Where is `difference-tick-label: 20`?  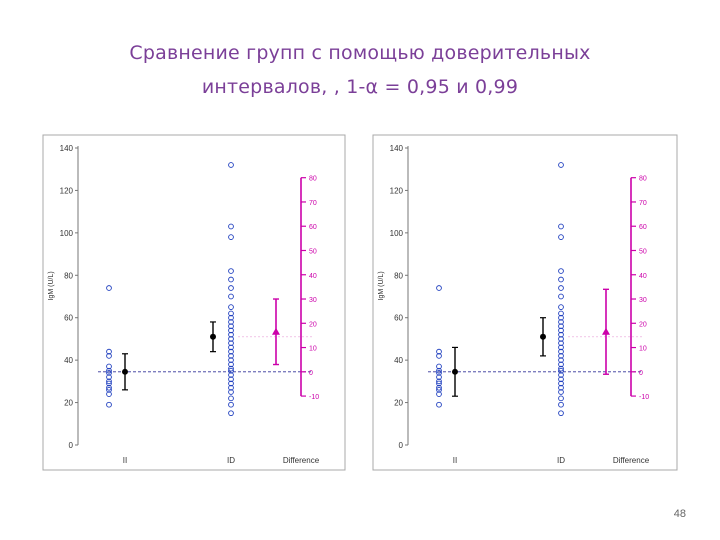 difference-tick-label: 20 is located at coordinates (643, 324).